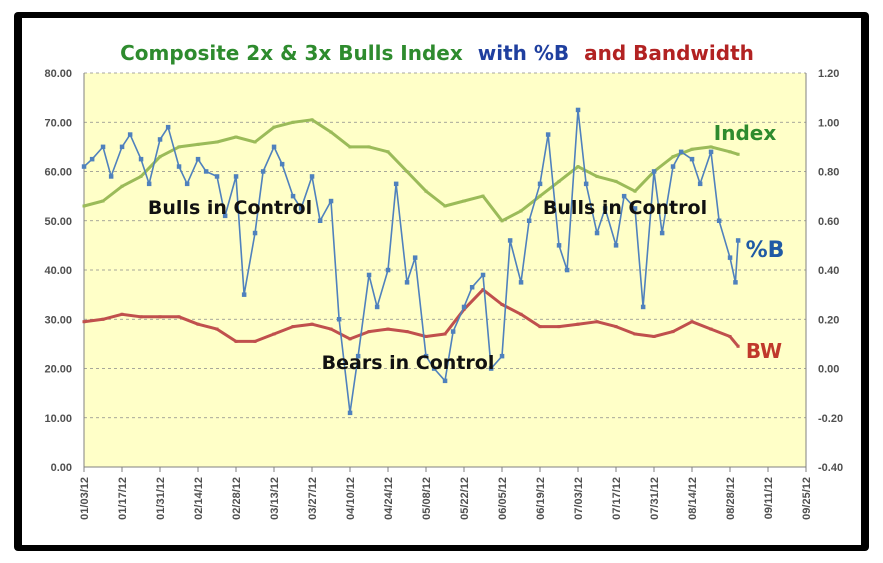 The image size is (883, 563). Describe the element at coordinates (503, 498) in the screenshot. I see `x-tick-label: 06/05/12` at that location.